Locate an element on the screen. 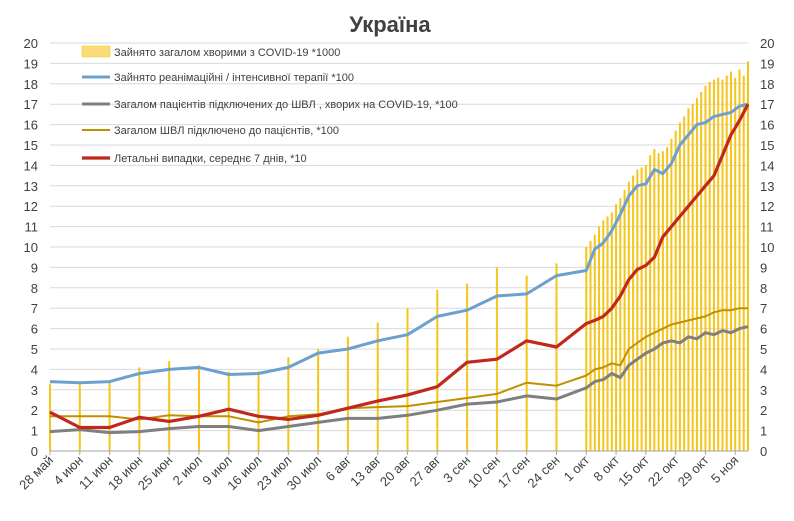 This screenshot has height=521, width=794. y-tick-label-right: 1 is located at coordinates (763, 431).